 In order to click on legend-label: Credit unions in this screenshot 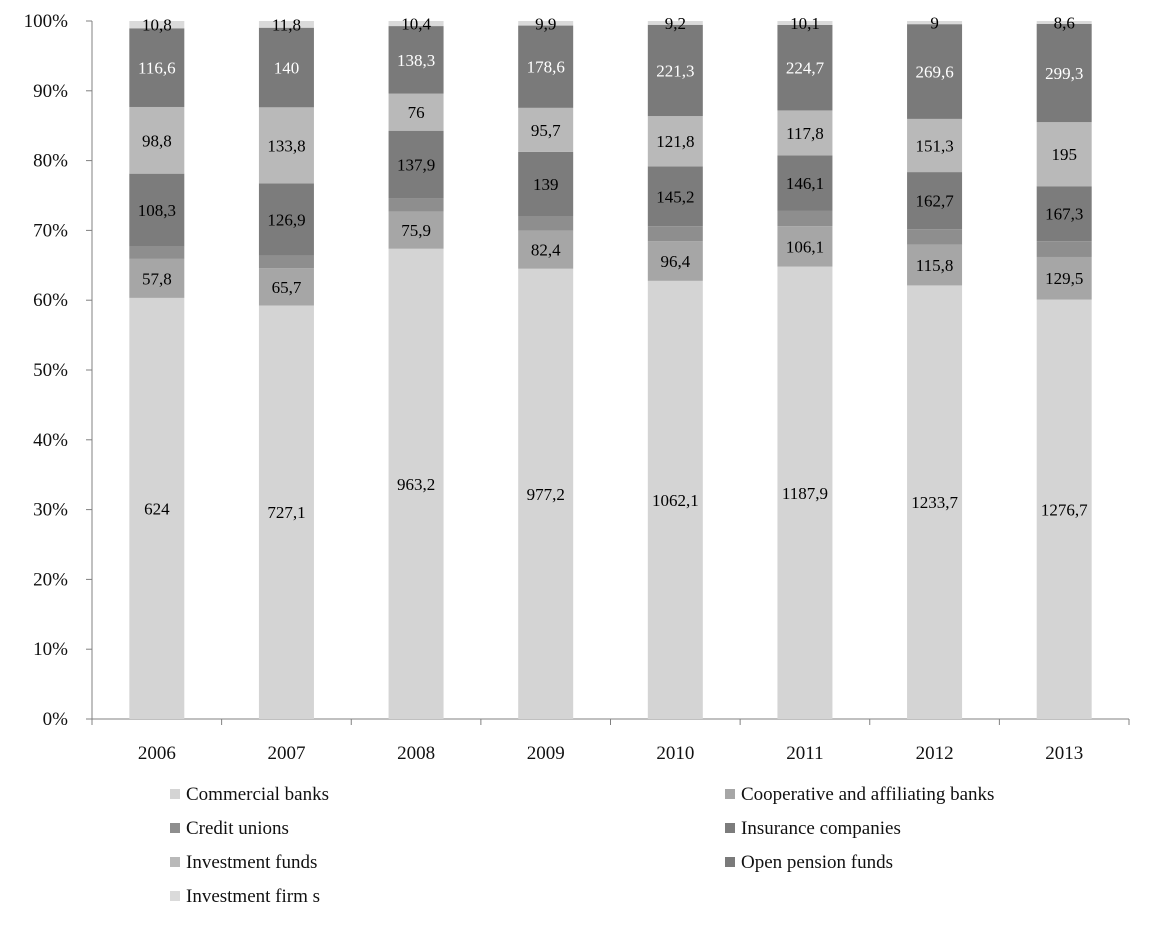, I will do `click(237, 828)`.